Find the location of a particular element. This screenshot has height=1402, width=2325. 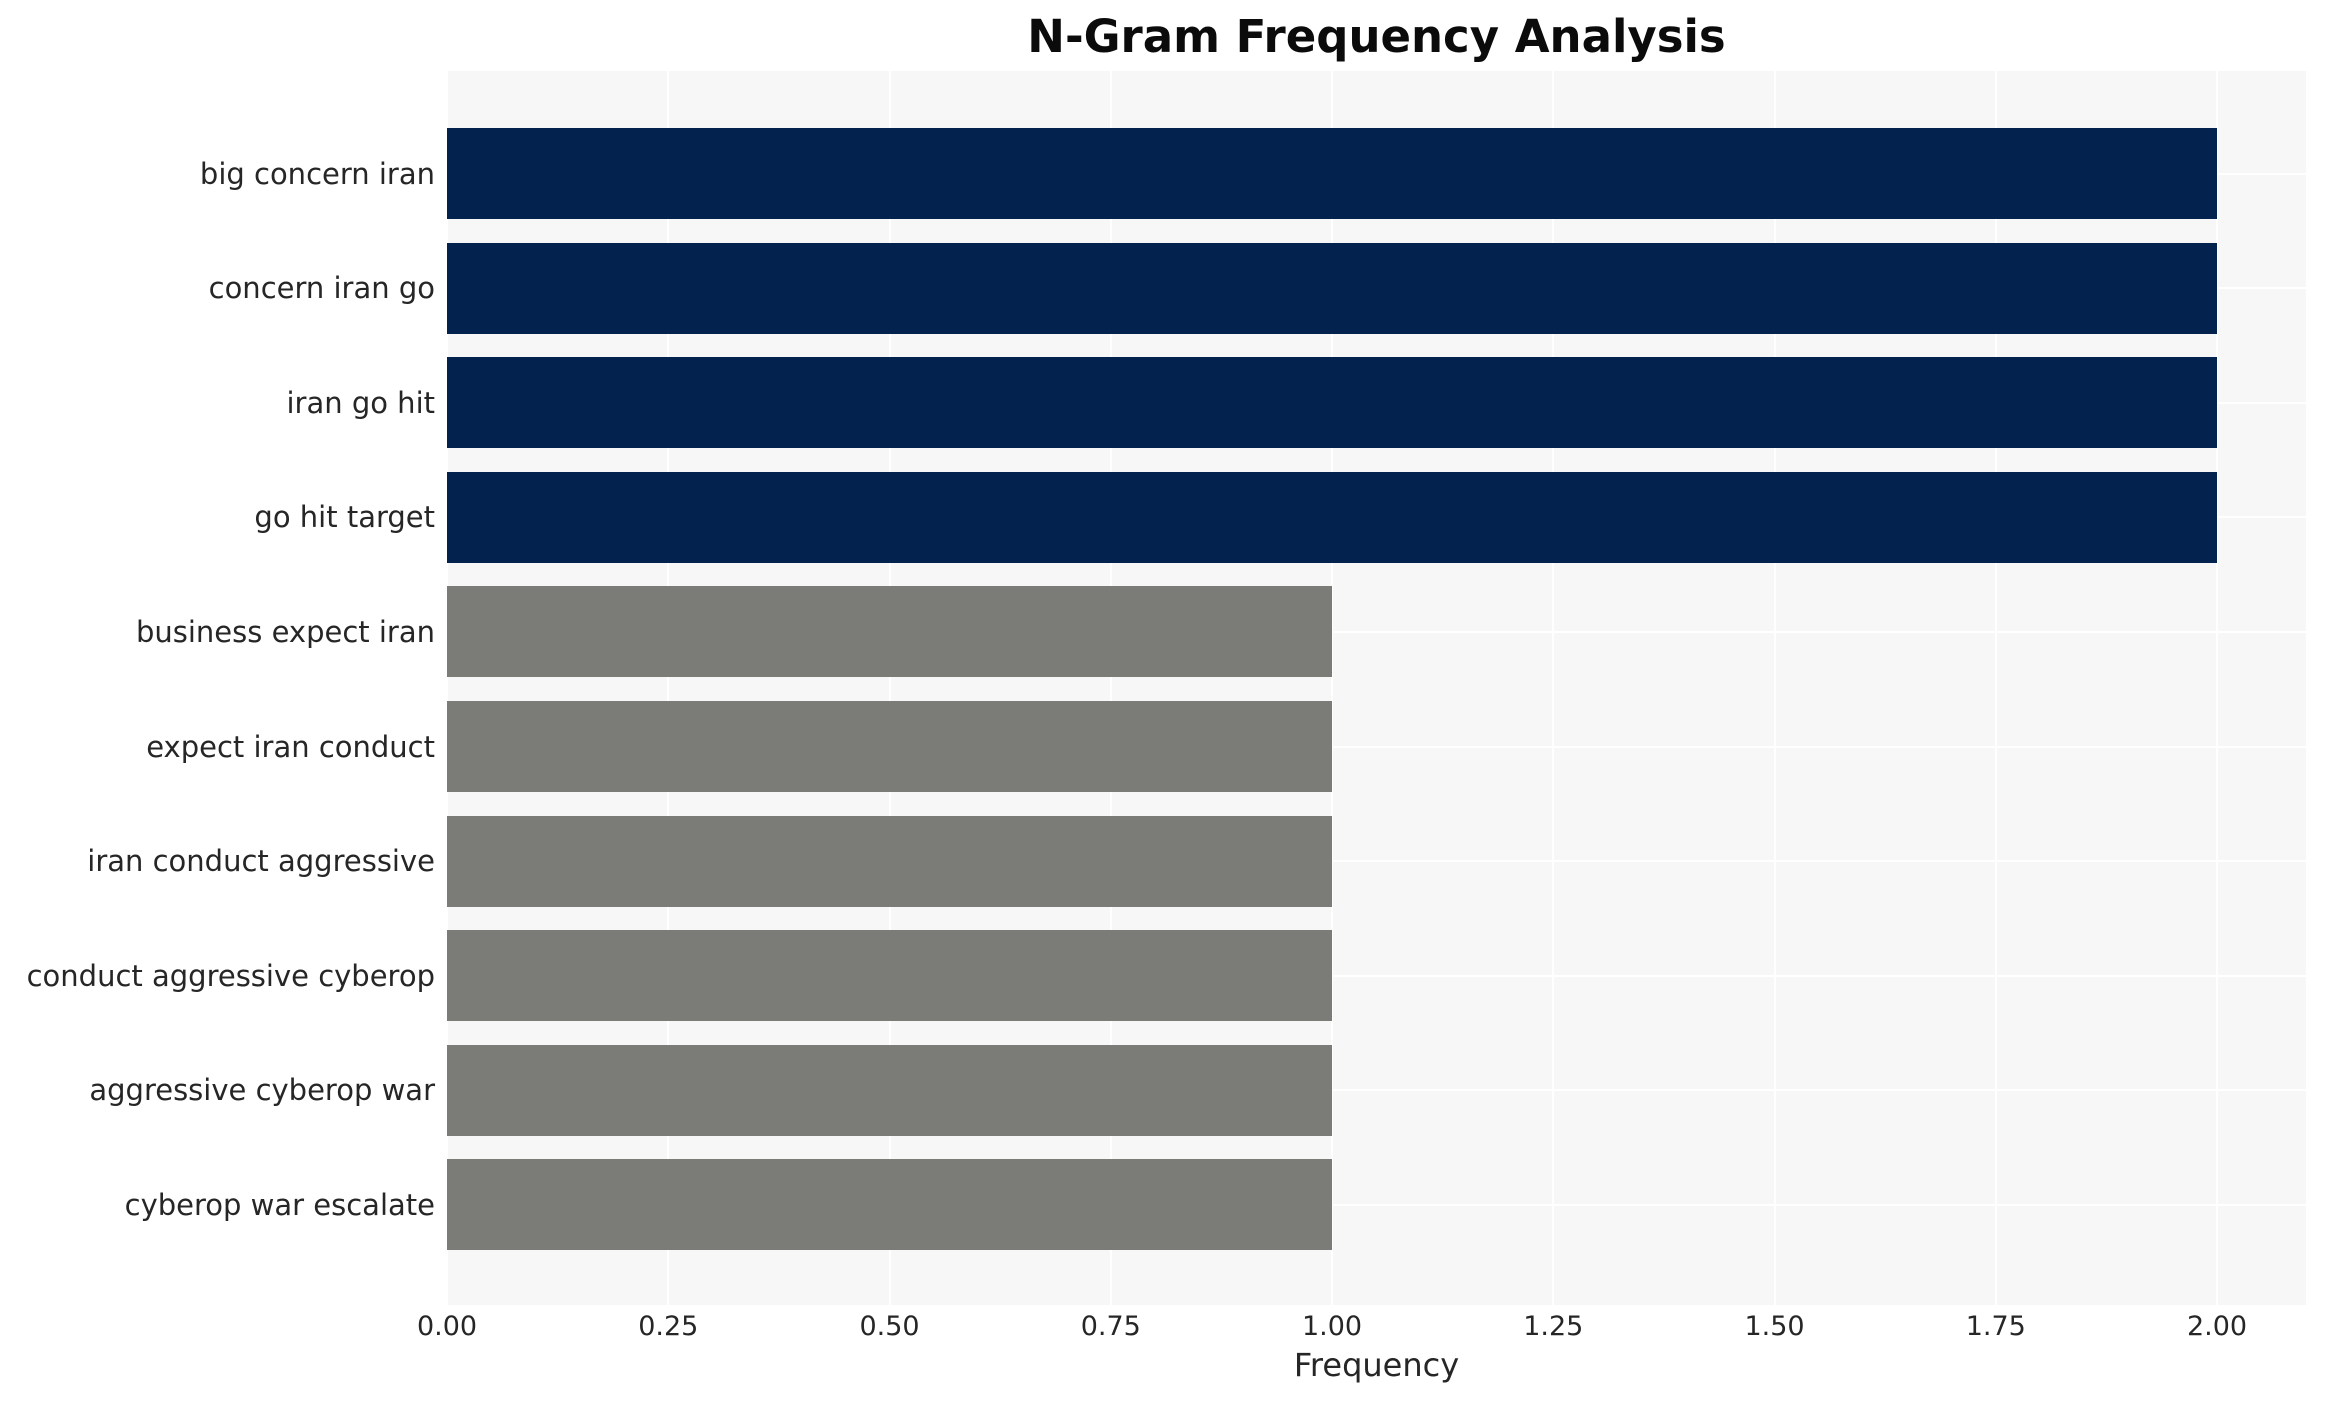

bar-business-expect-iran is located at coordinates (889, 632).